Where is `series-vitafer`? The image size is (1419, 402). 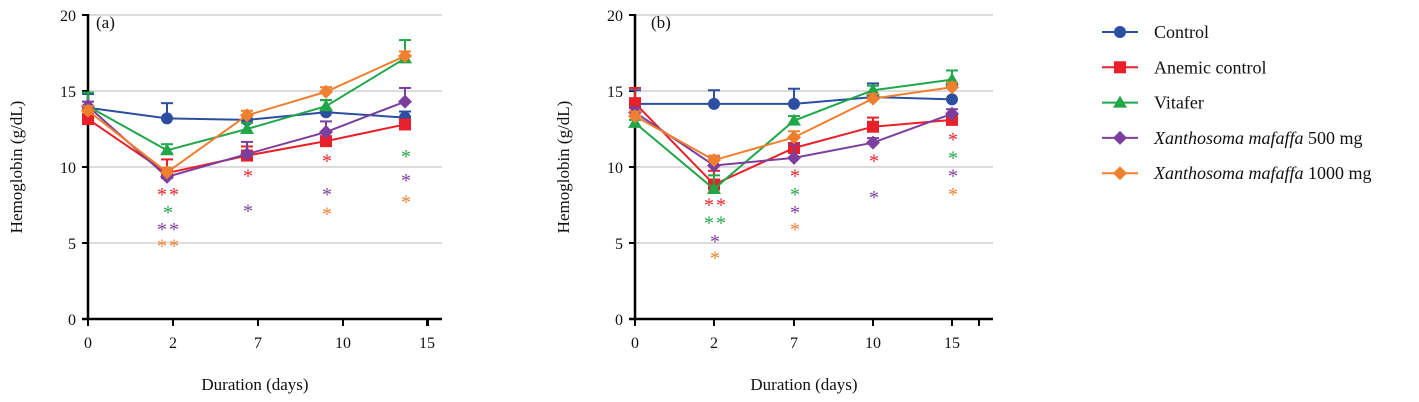
series-vitafer is located at coordinates (246, 97).